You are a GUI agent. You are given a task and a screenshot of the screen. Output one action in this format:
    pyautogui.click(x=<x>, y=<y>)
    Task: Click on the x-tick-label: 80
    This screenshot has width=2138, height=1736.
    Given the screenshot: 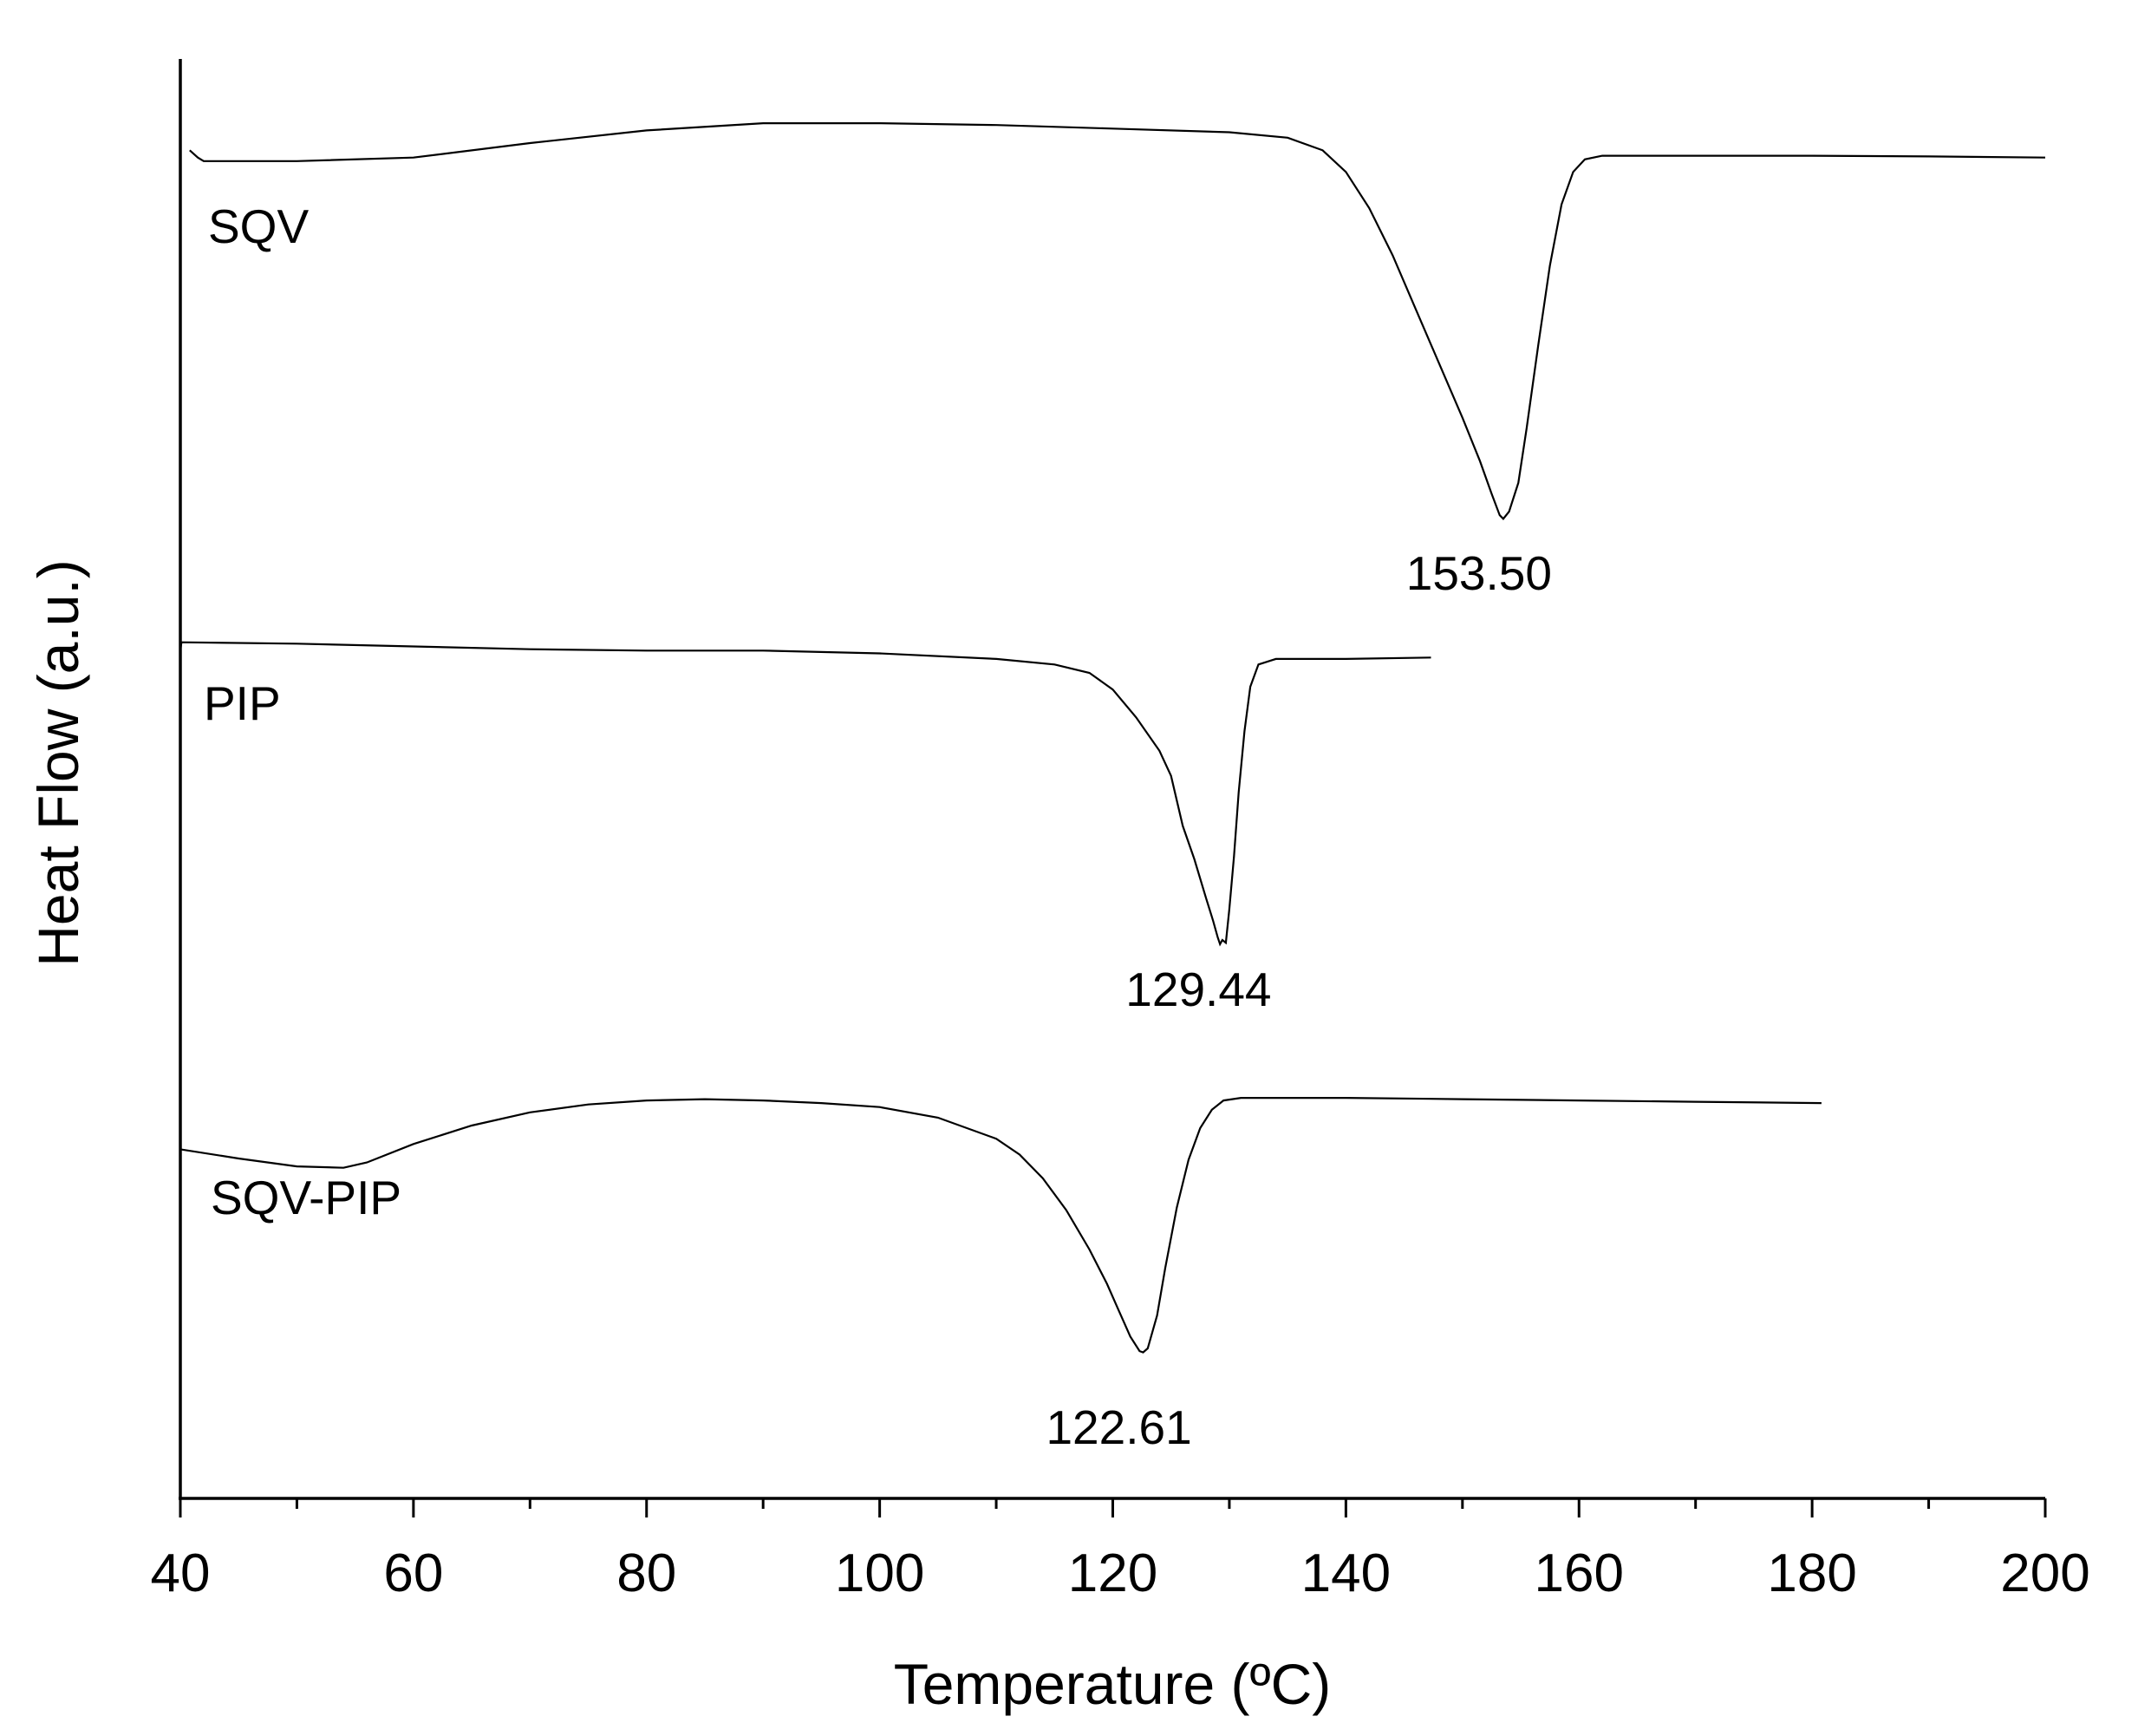 What is the action you would take?
    pyautogui.click(x=646, y=1573)
    